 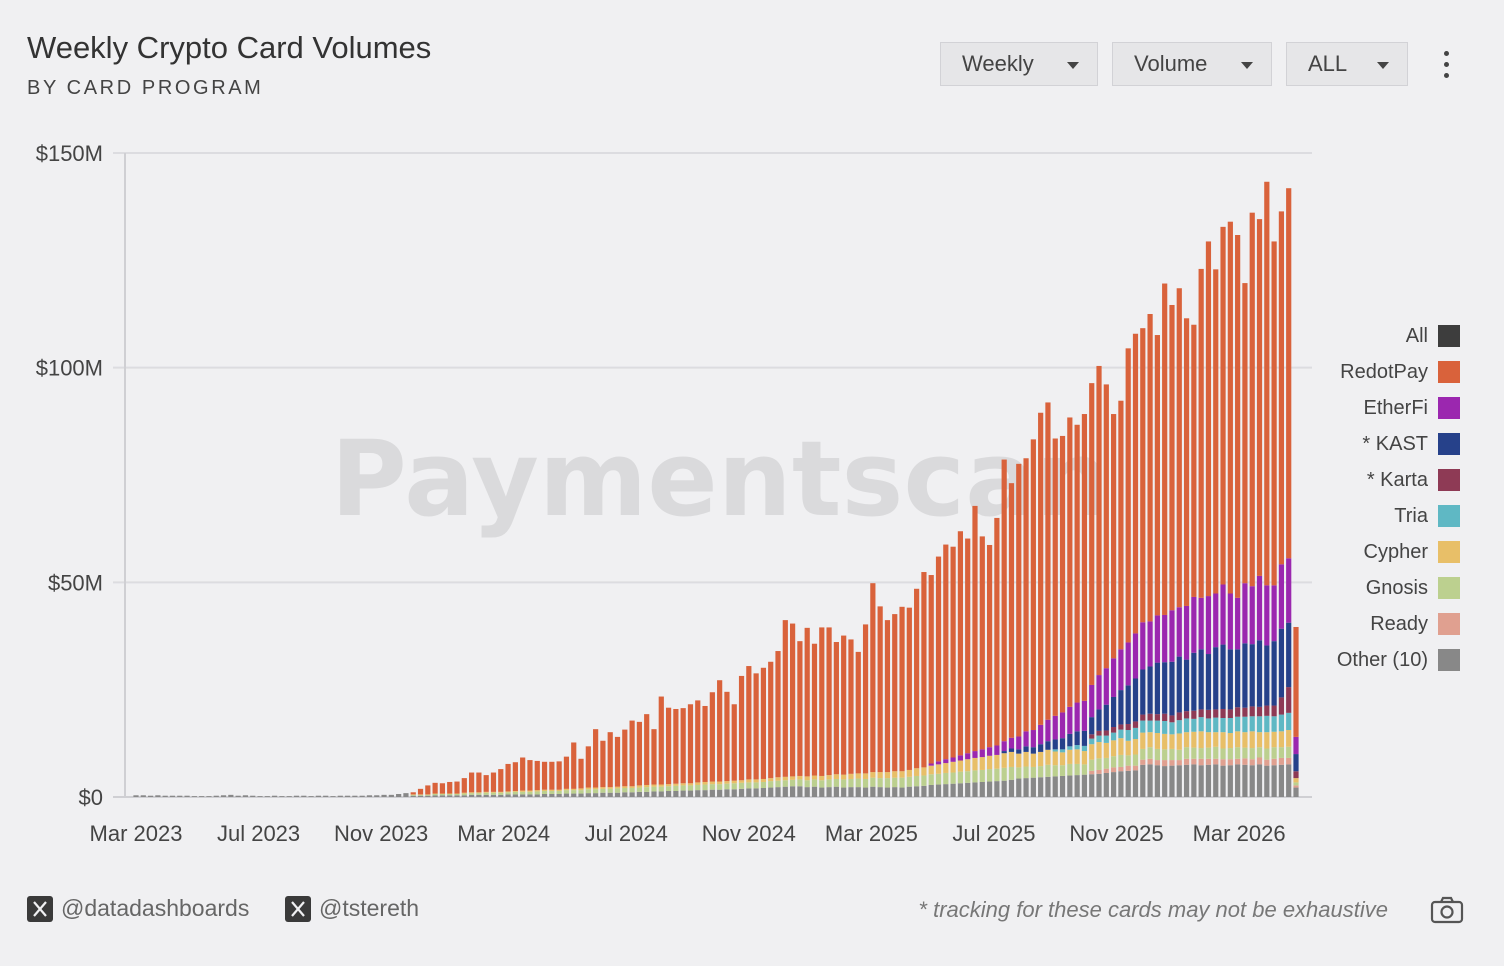 I want to click on range-dropdown: ALL, so click(x=1347, y=64).